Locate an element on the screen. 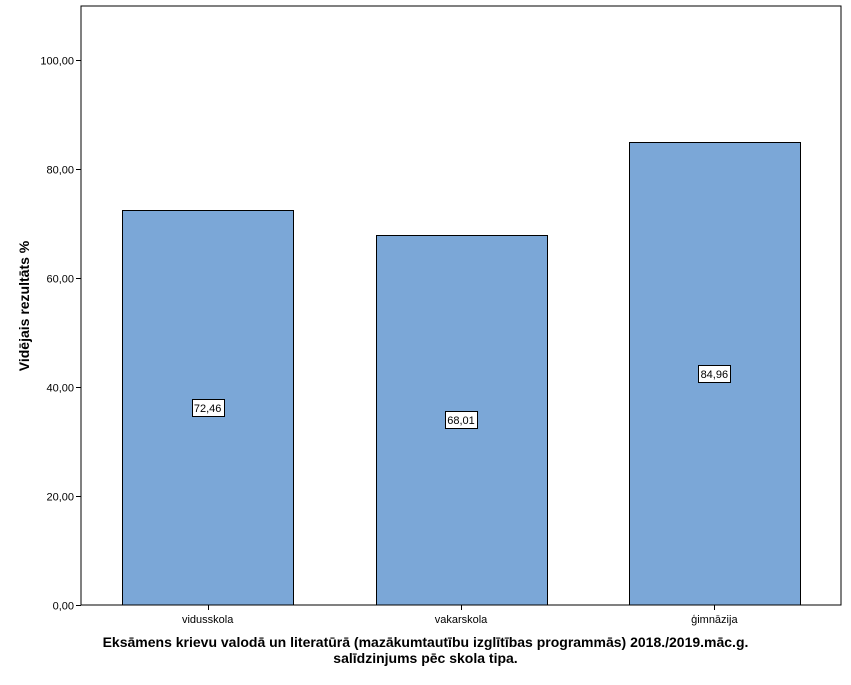 The image size is (851, 685). data-label: 68,01 is located at coordinates (461, 421).